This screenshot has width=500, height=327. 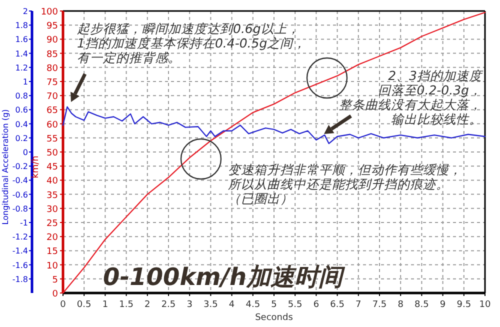 What do you see at coordinates (52, 209) in the screenshot?
I see `y-tick-label: 30` at bounding box center [52, 209].